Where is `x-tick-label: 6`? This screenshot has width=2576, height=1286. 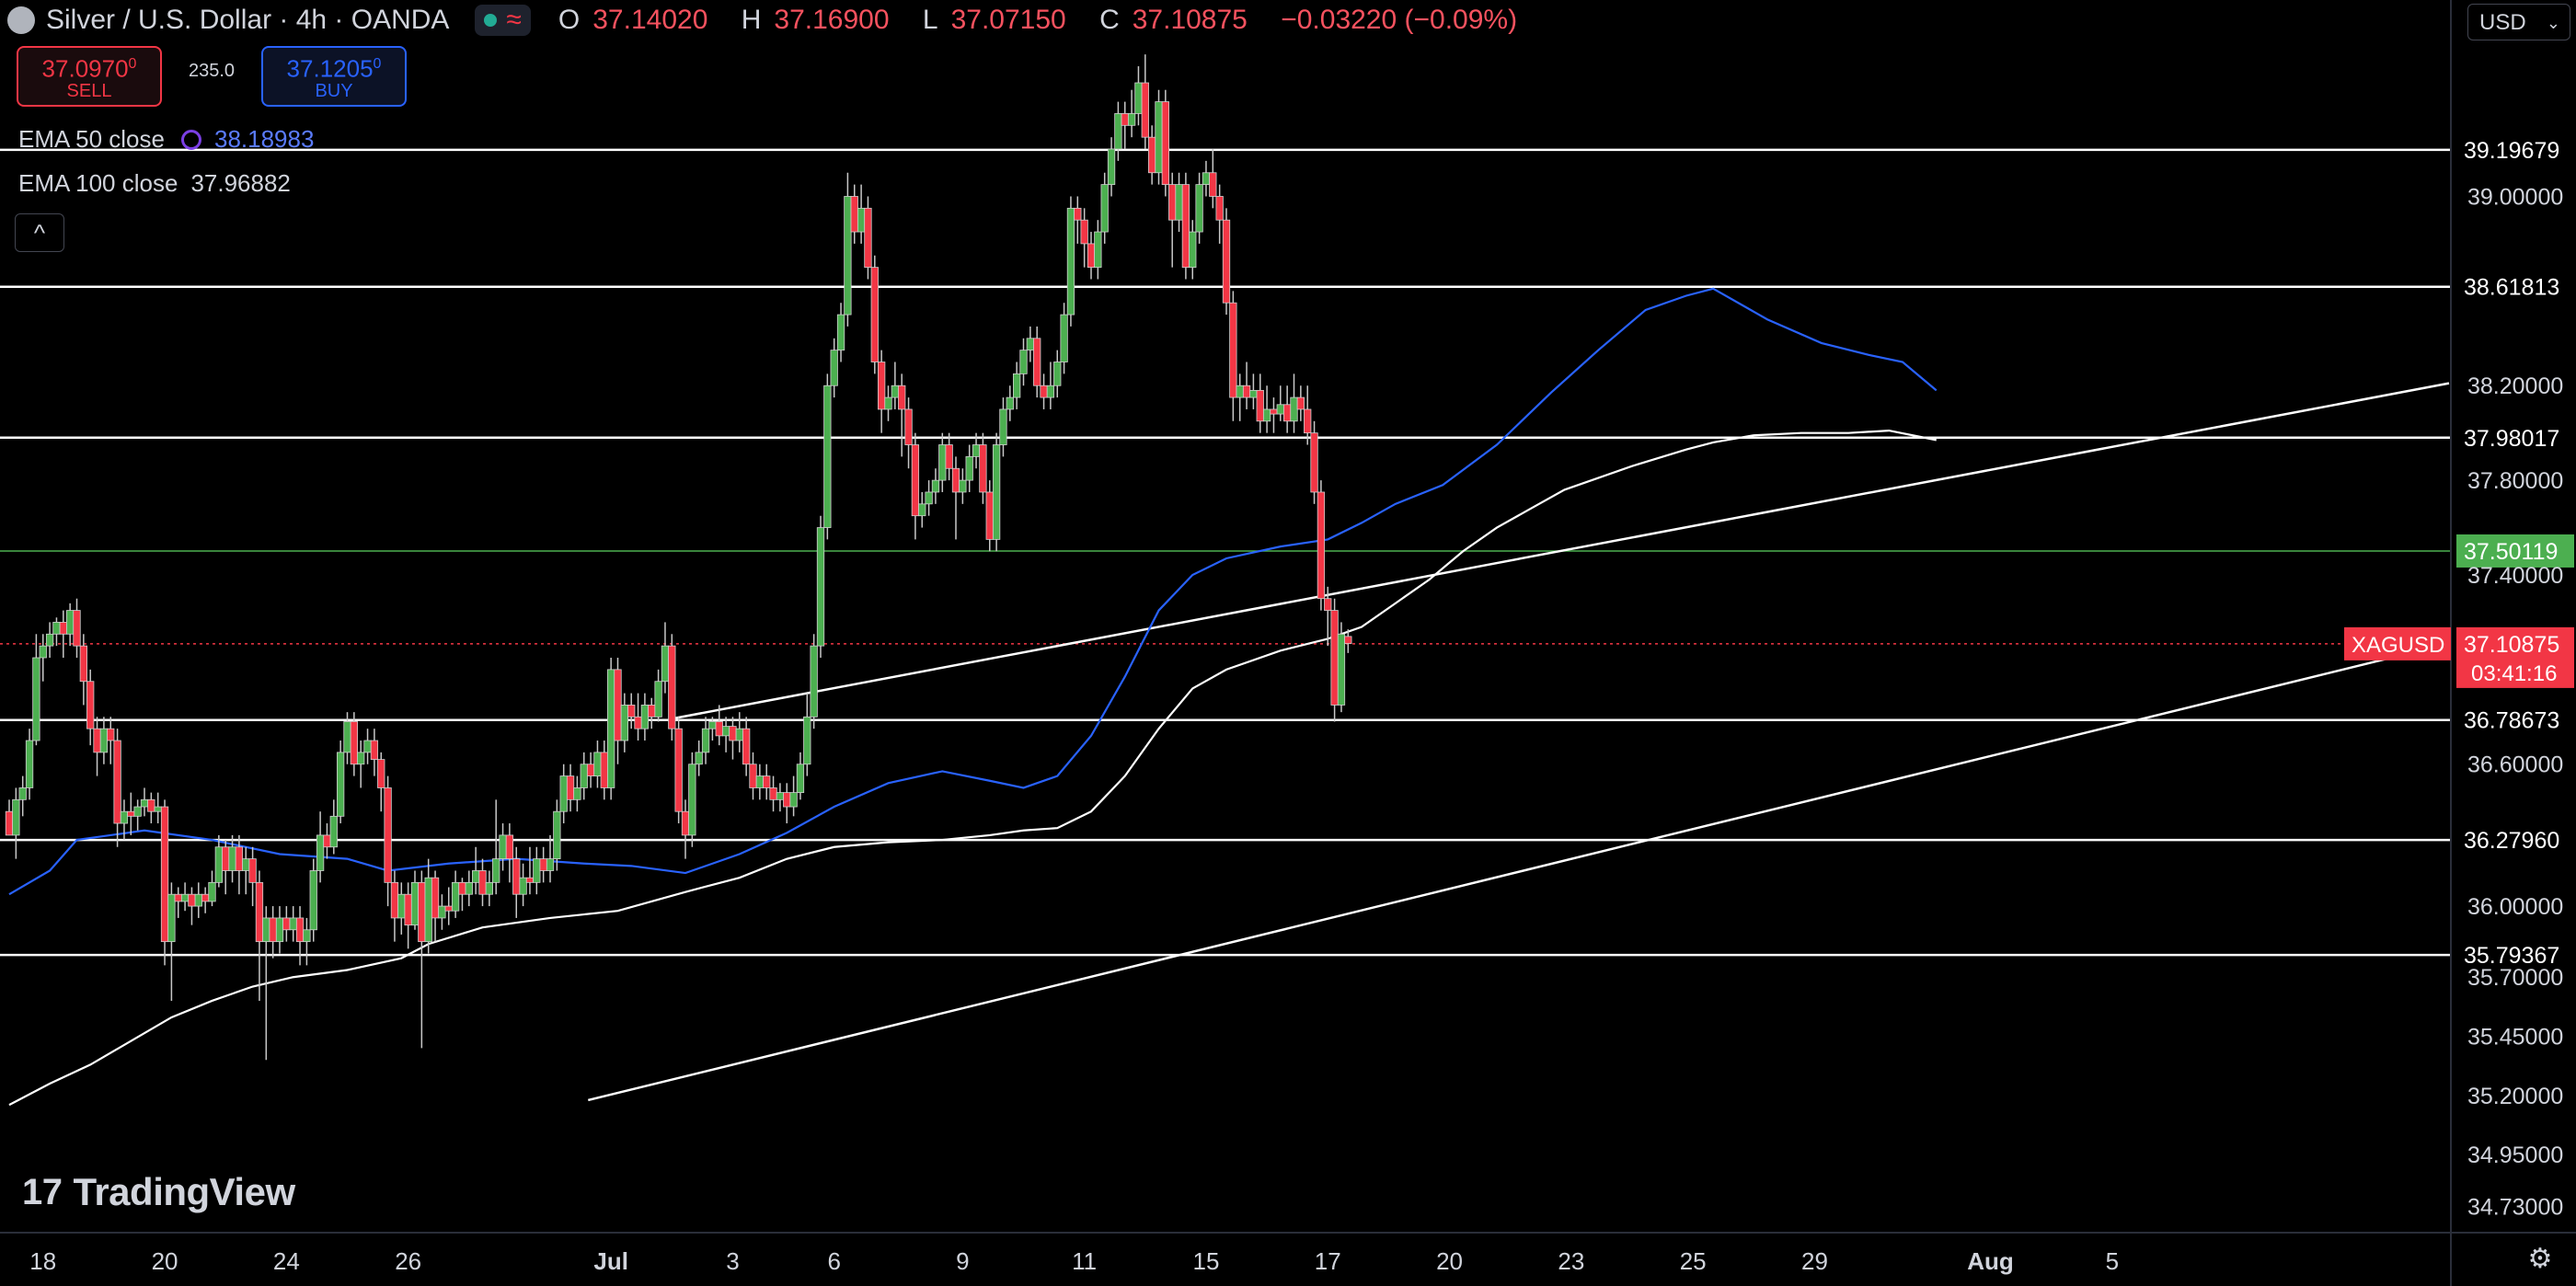 x-tick-label: 6 is located at coordinates (833, 1261).